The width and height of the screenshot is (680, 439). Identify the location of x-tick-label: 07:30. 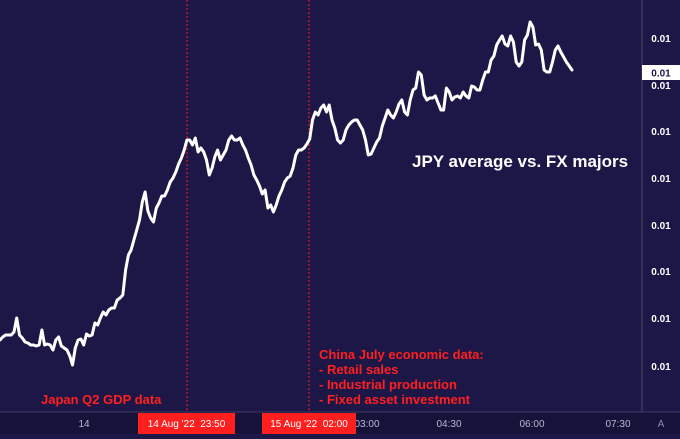
(617, 424).